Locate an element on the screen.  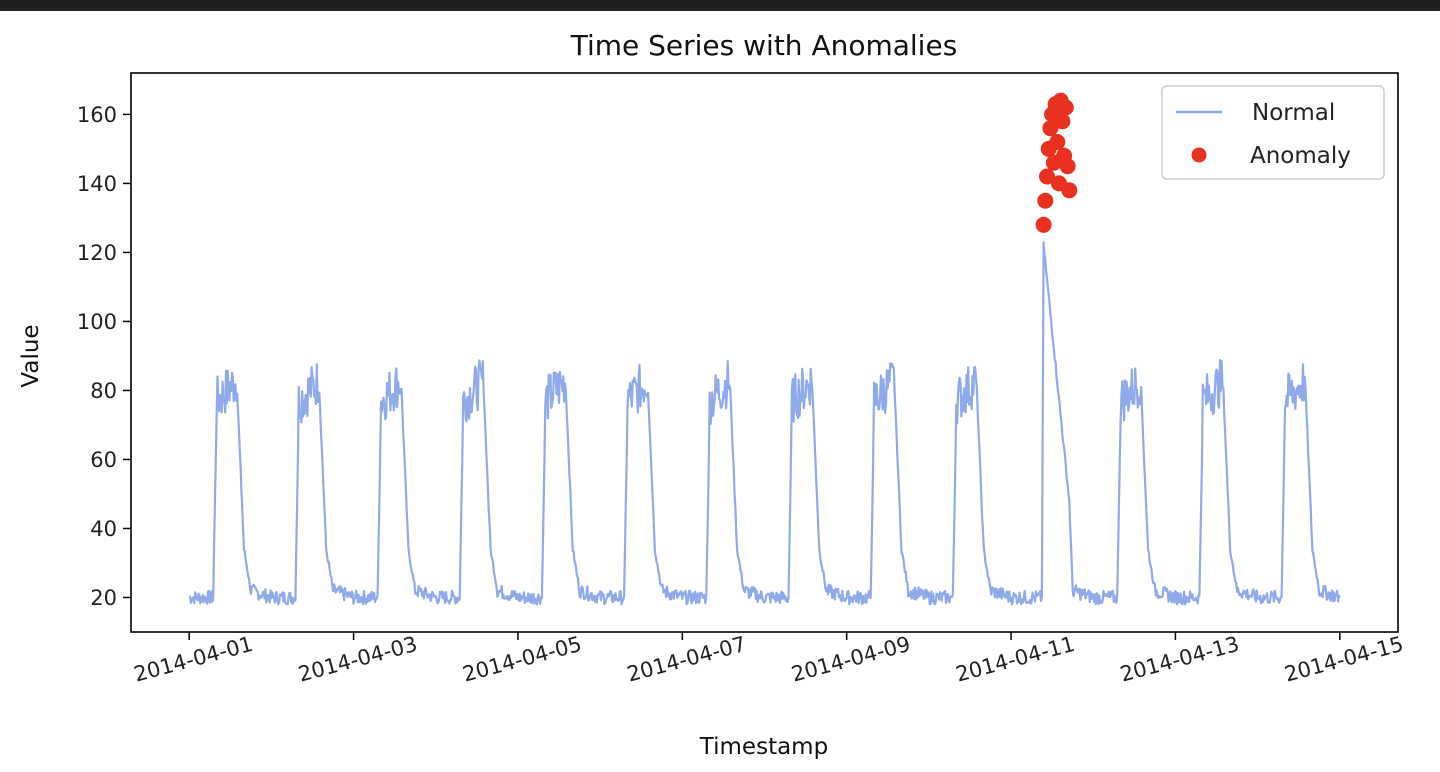
x-tick-label-2014-04-07: 2014-04-07 is located at coordinates (686, 659).